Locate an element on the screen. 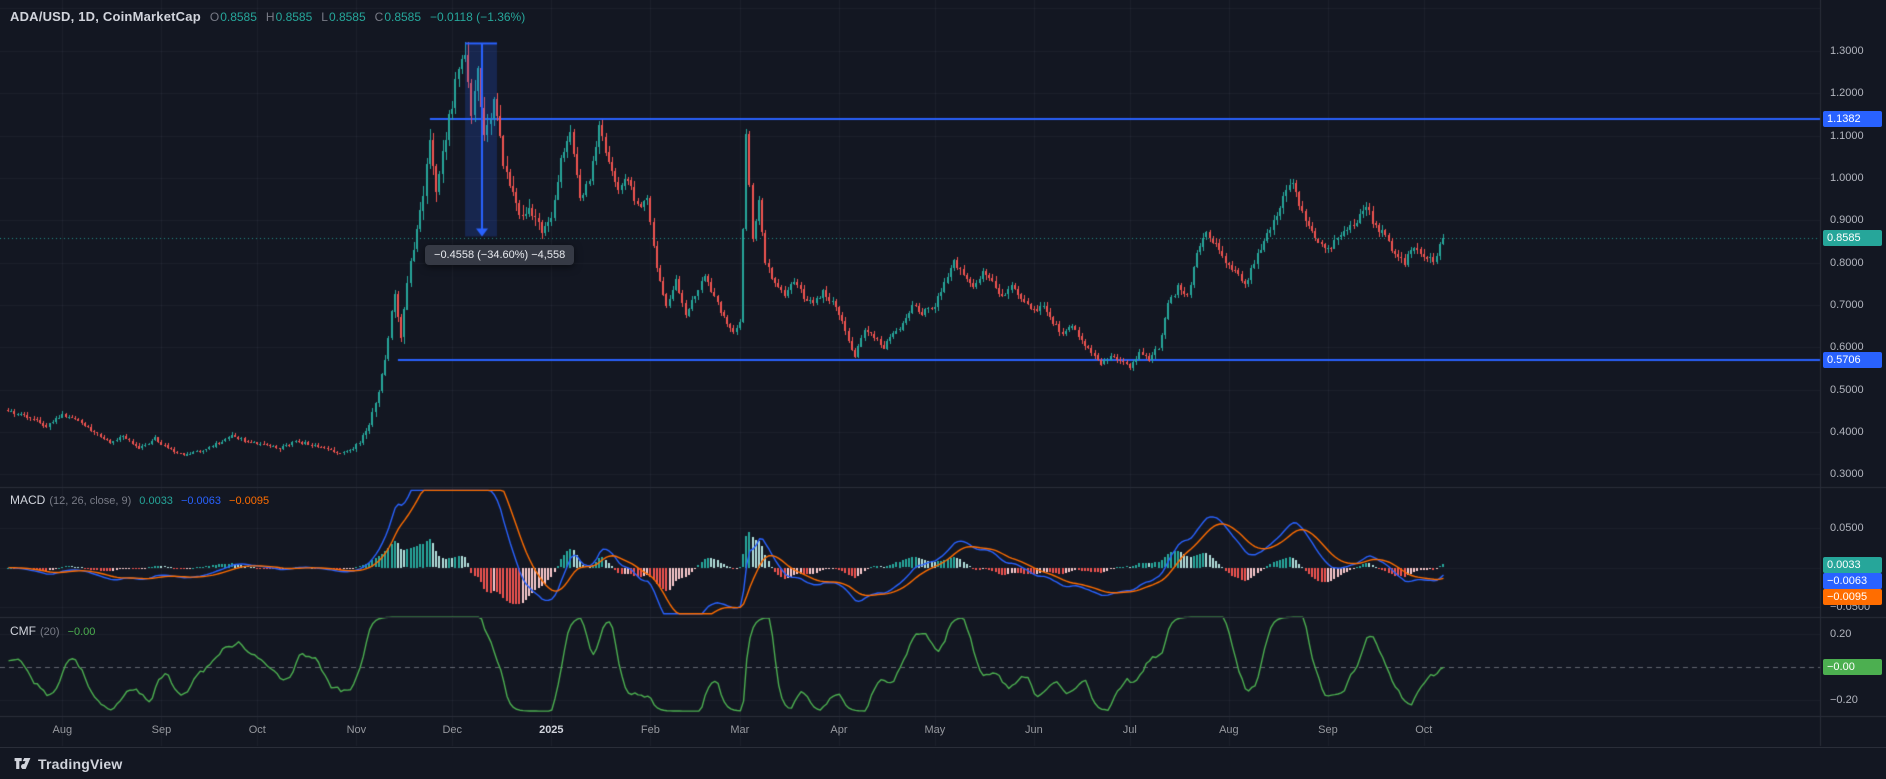  ohlc-high: H 0.8585 is located at coordinates (289, 17).